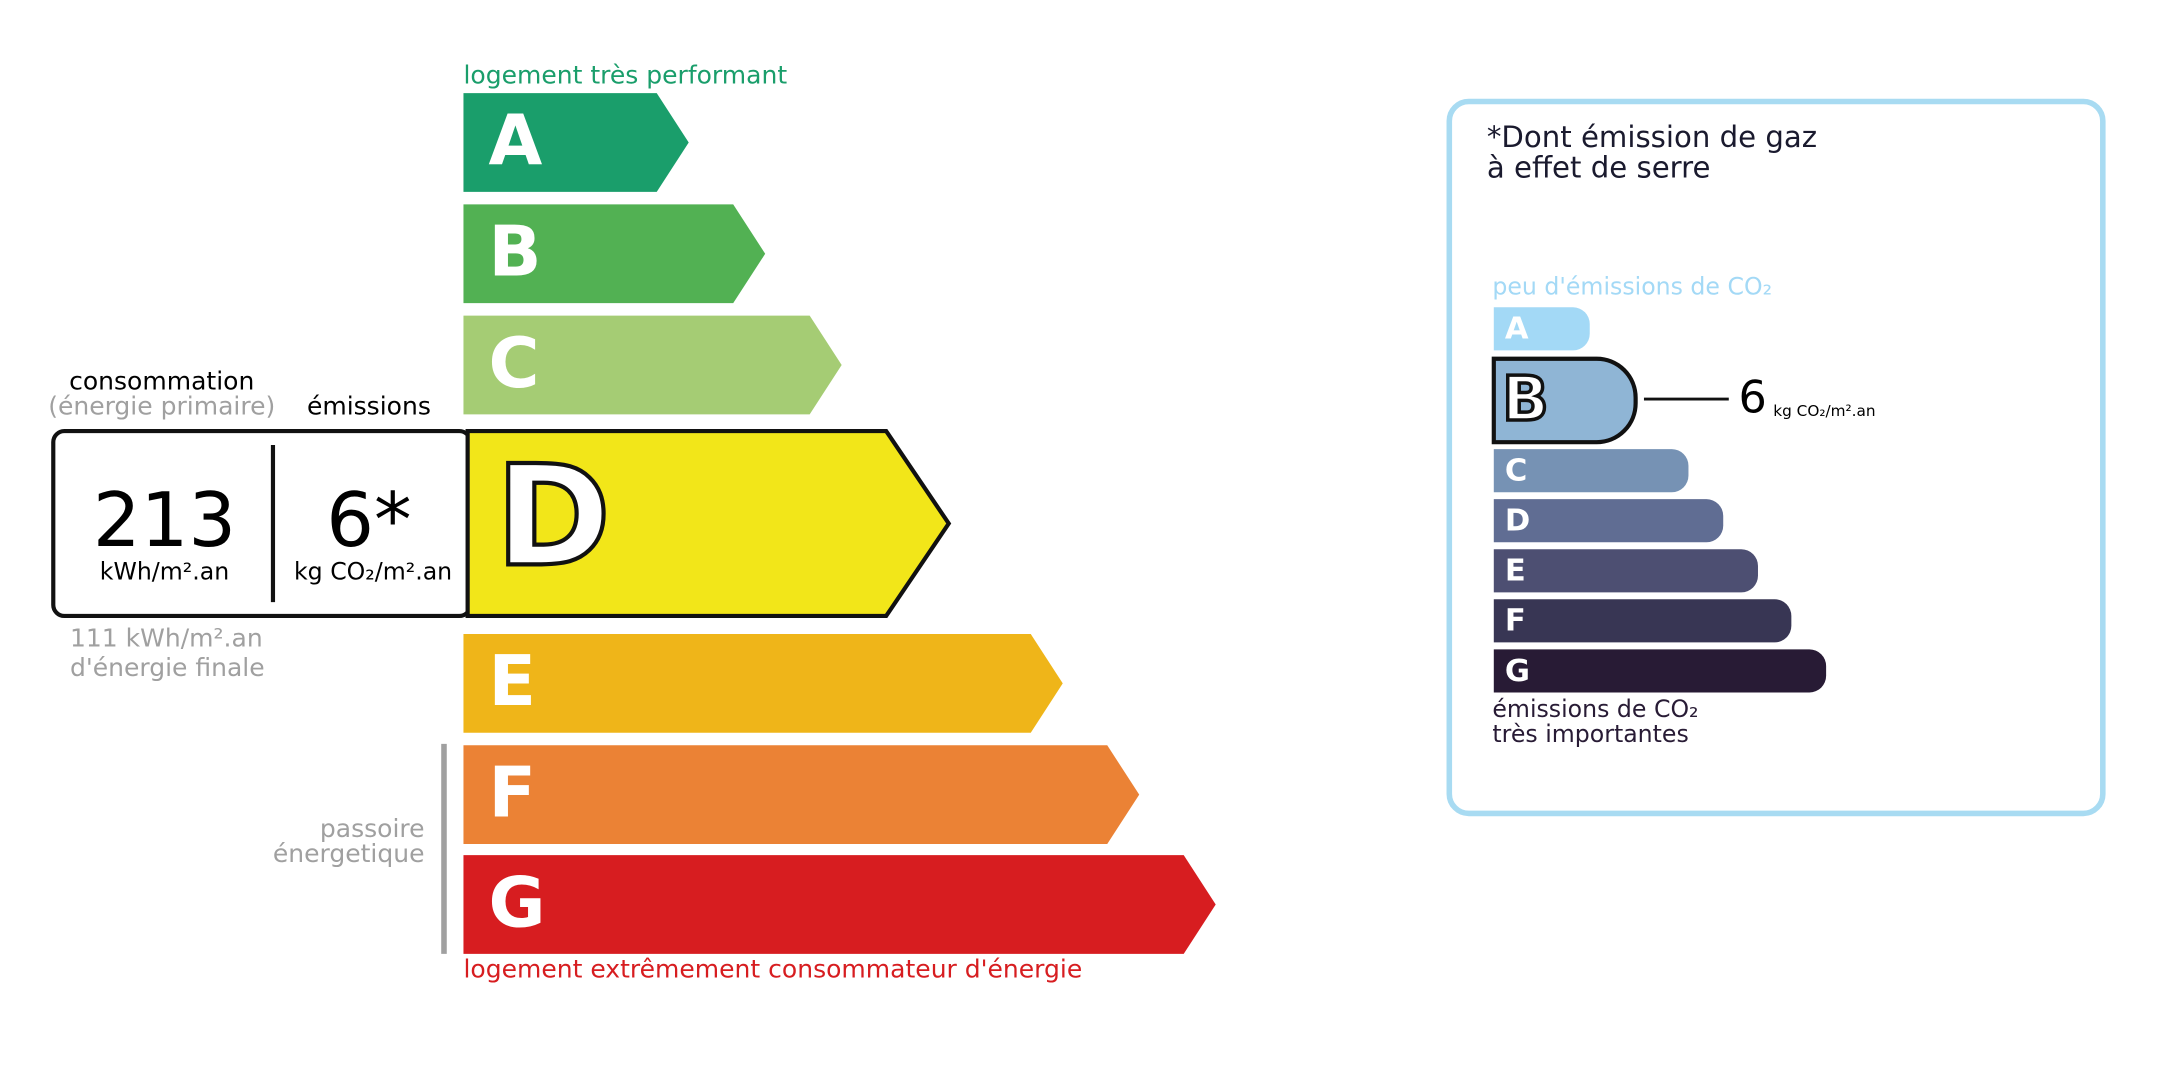 This screenshot has width=2170, height=1079. What do you see at coordinates (513, 363) in the screenshot?
I see `energy-letter: C` at bounding box center [513, 363].